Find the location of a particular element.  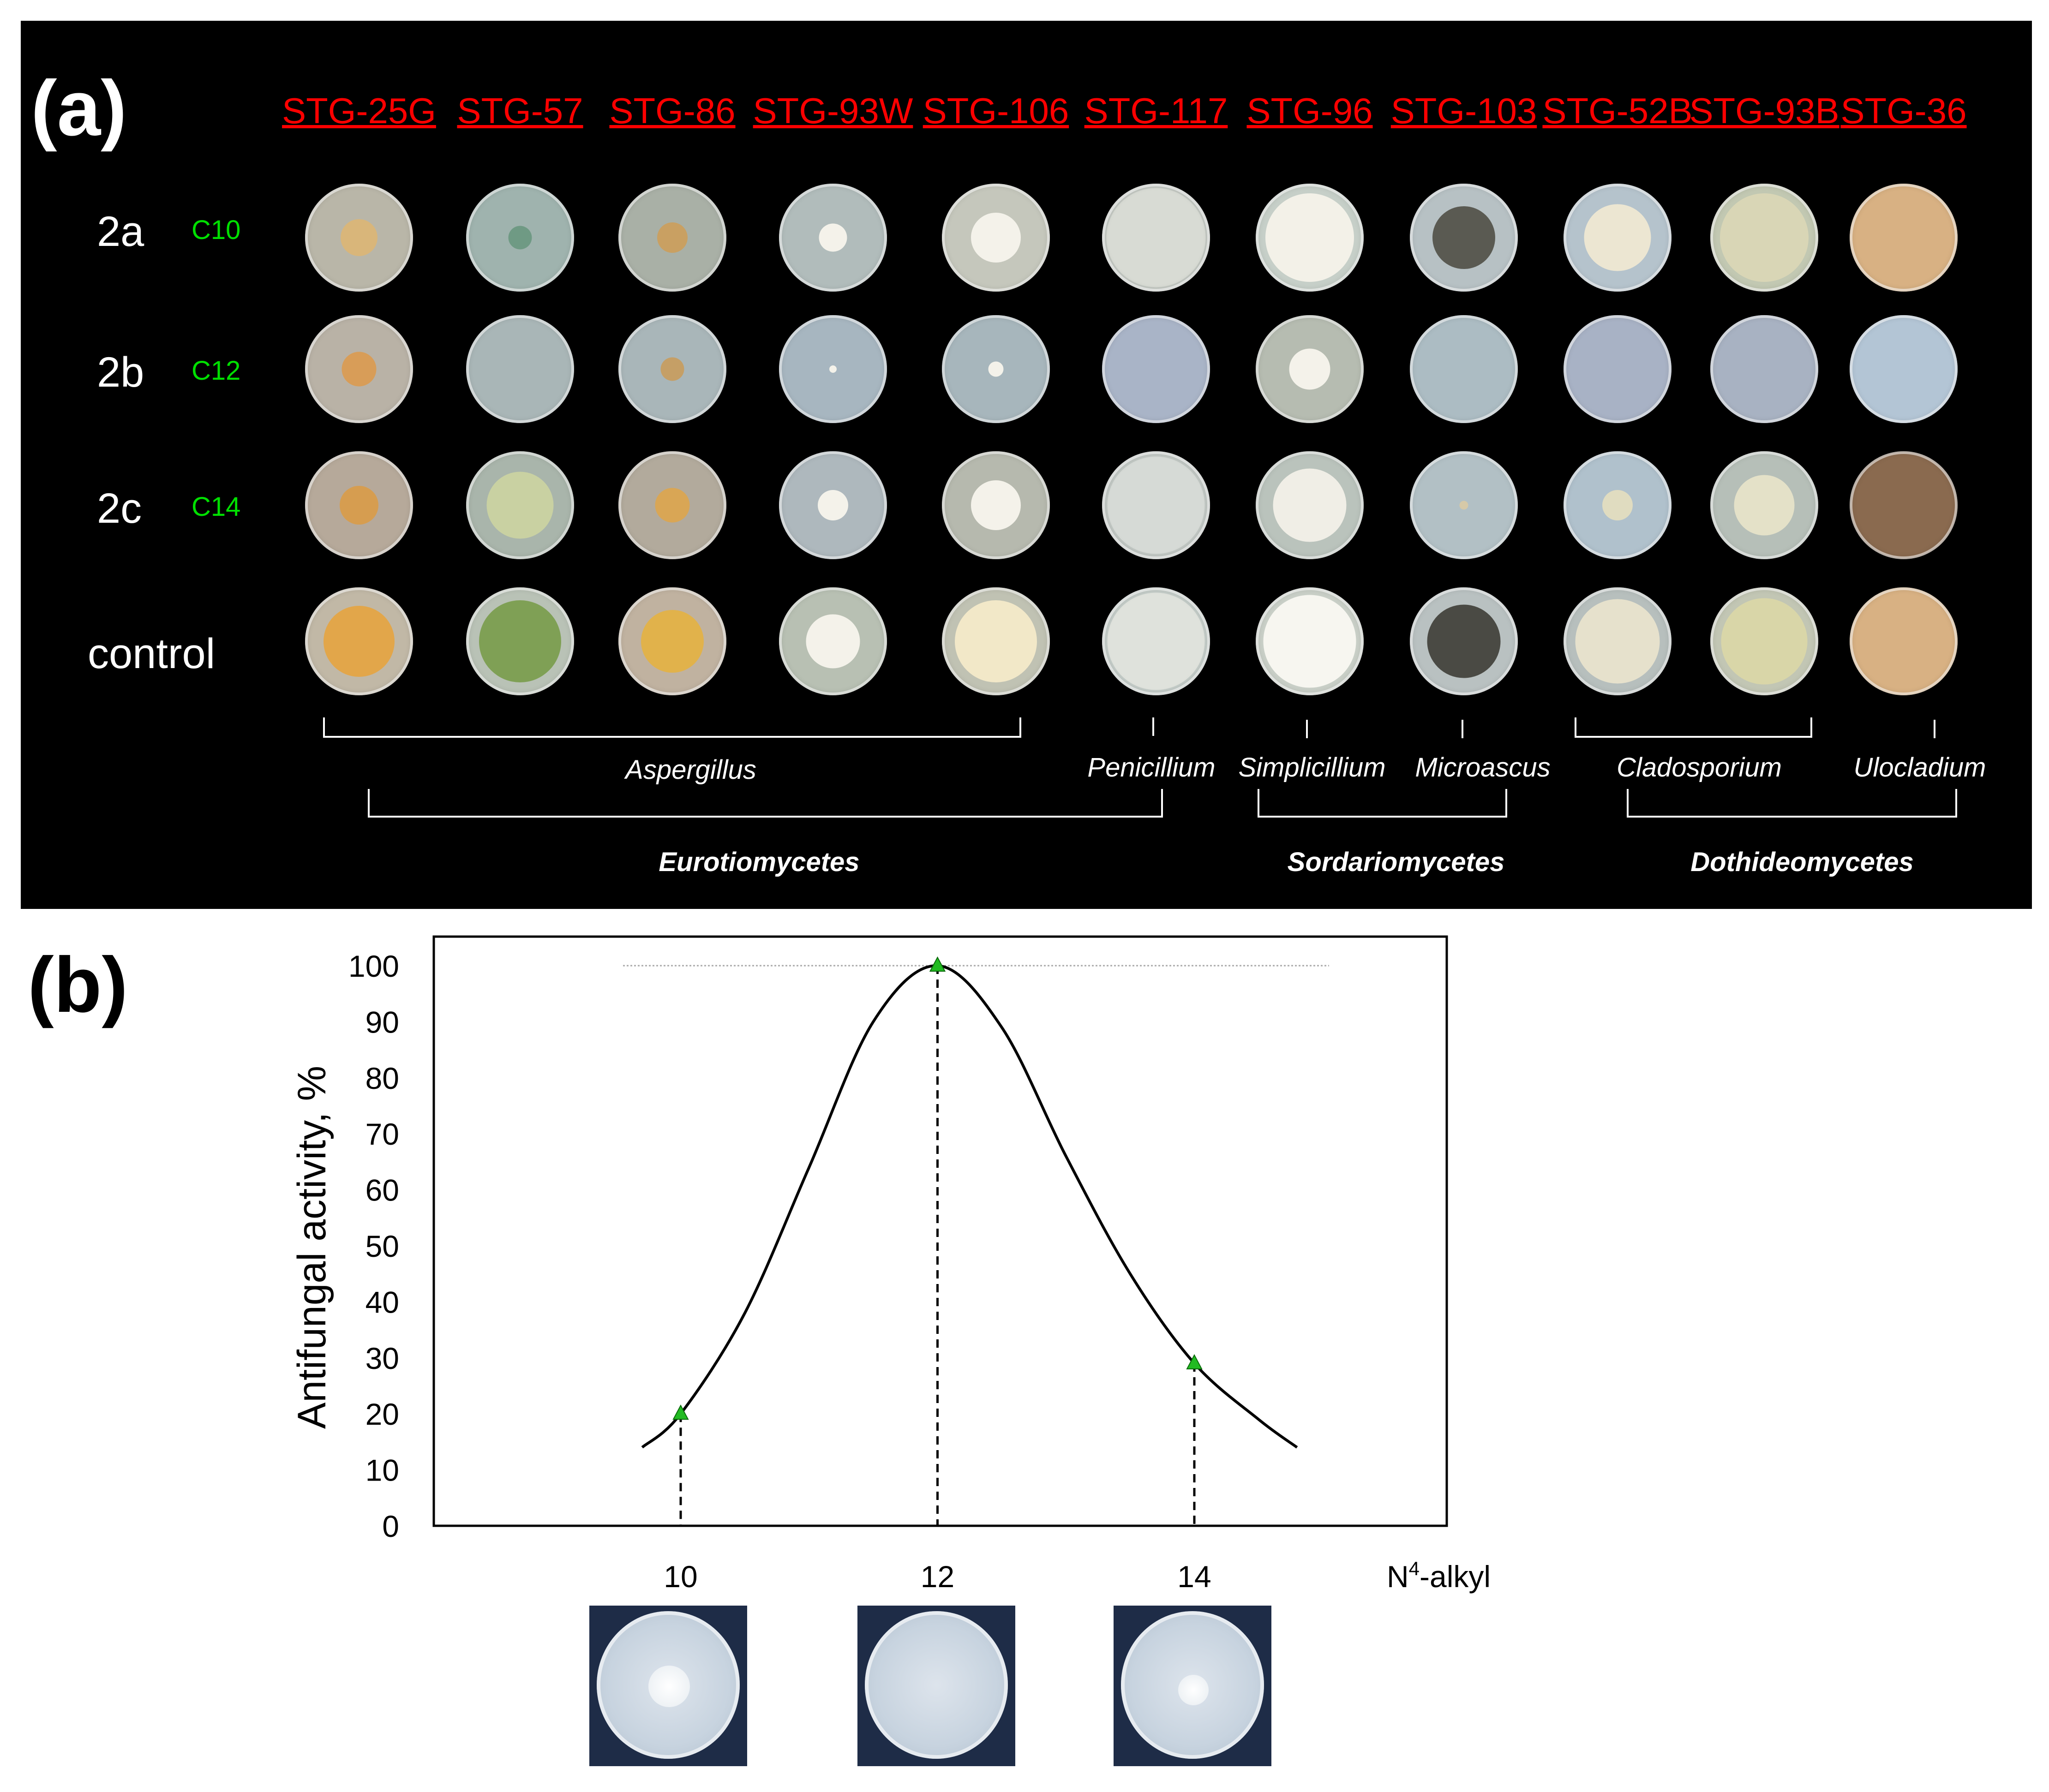

genus-tick-microascus is located at coordinates (1462, 729).